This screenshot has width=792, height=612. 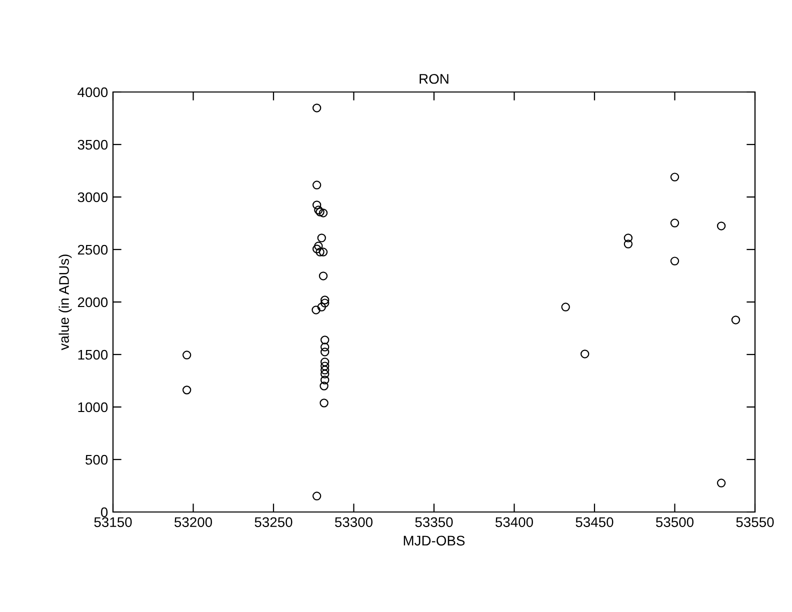 What do you see at coordinates (93, 355) in the screenshot?
I see `y-tick-label: 1500` at bounding box center [93, 355].